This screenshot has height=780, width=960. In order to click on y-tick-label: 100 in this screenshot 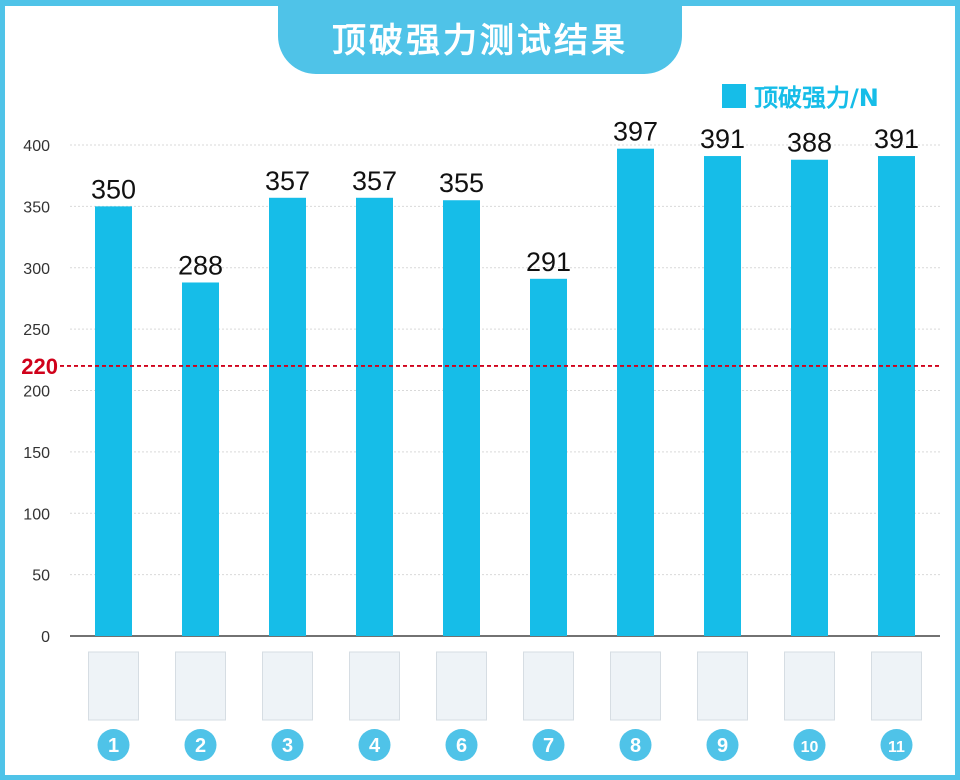, I will do `click(36, 514)`.